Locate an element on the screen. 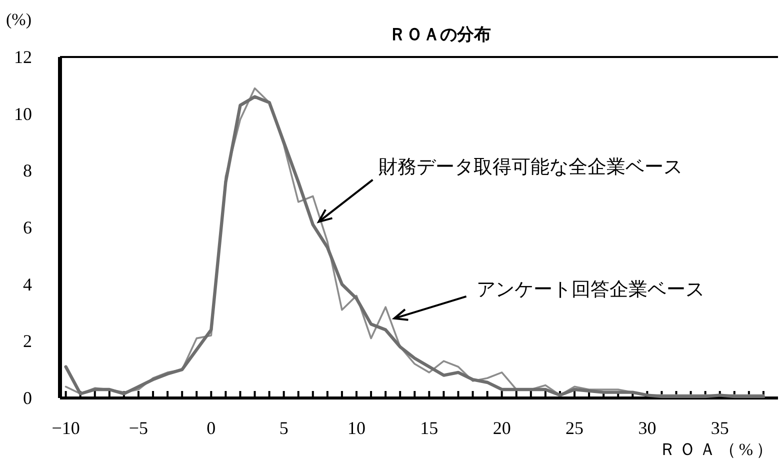 This screenshot has height=465, width=781. xtick: 20 is located at coordinates (501, 428).